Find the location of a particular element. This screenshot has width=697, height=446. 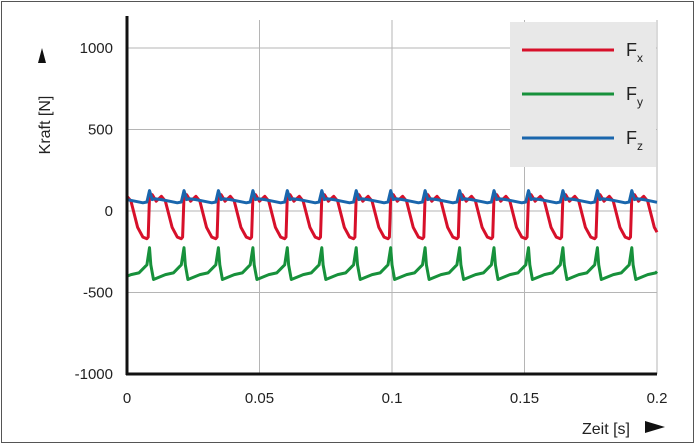

y-tick-label: 500 is located at coordinates (100, 130).